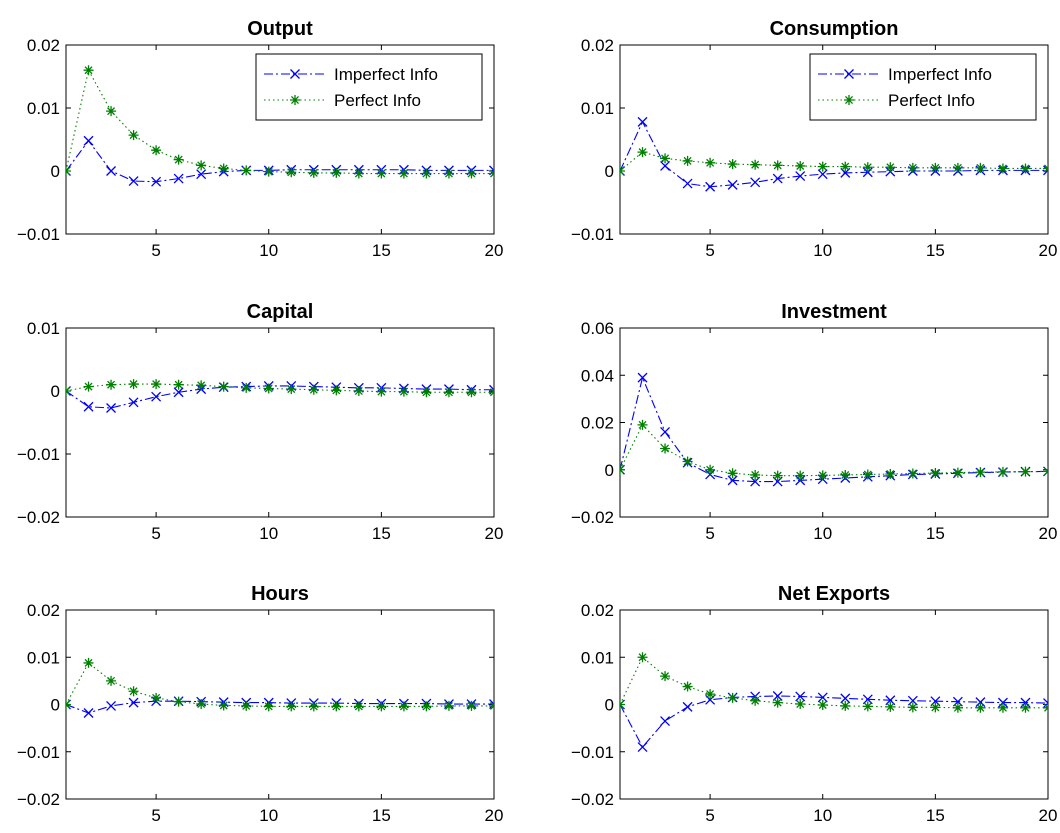 Image resolution: width=1060 pixels, height=833 pixels. I want to click on subplot-5: Net Exports 5 10 15 20 −0.02 −0.01 0 0.01 0.02, so click(814, 704).